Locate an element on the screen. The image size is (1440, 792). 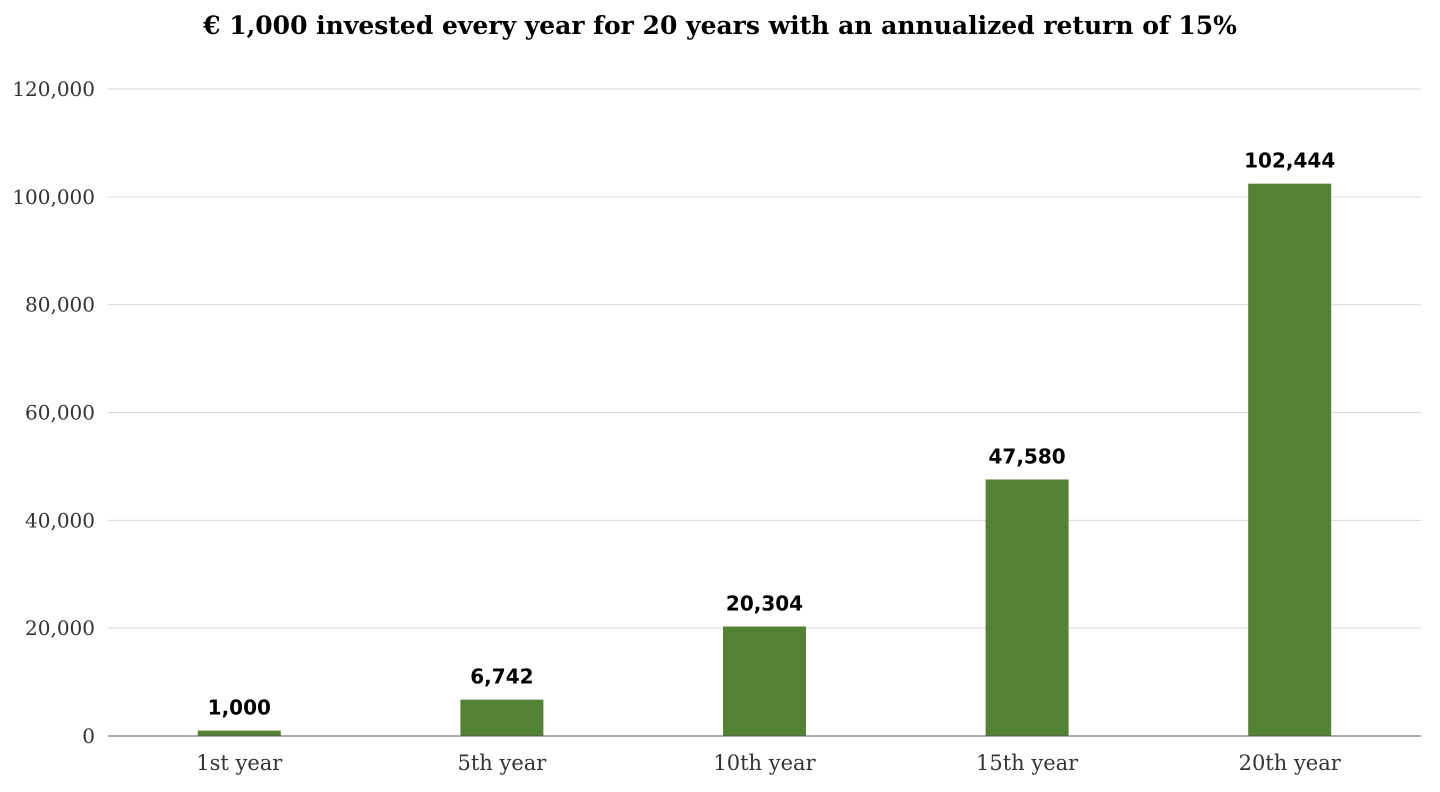
y-tick-label: 40,000 is located at coordinates (60, 520).